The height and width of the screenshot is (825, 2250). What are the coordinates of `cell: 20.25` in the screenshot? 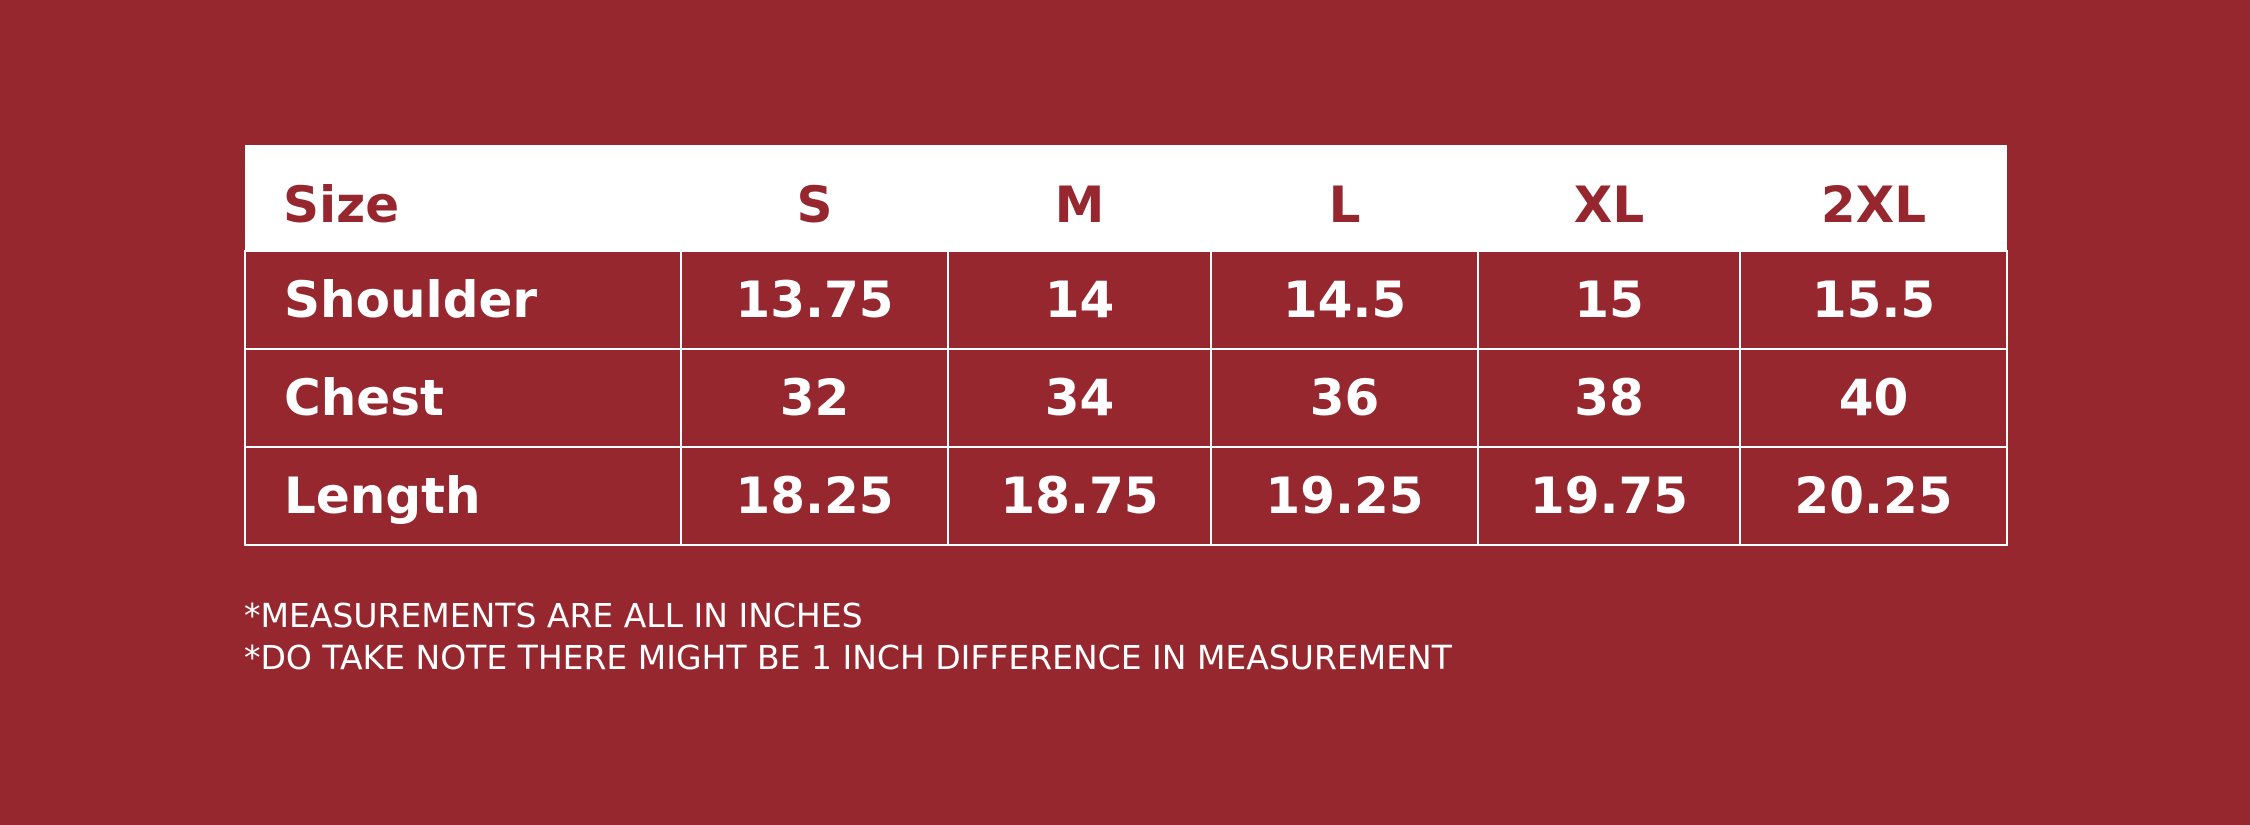 It's located at (1873, 496).